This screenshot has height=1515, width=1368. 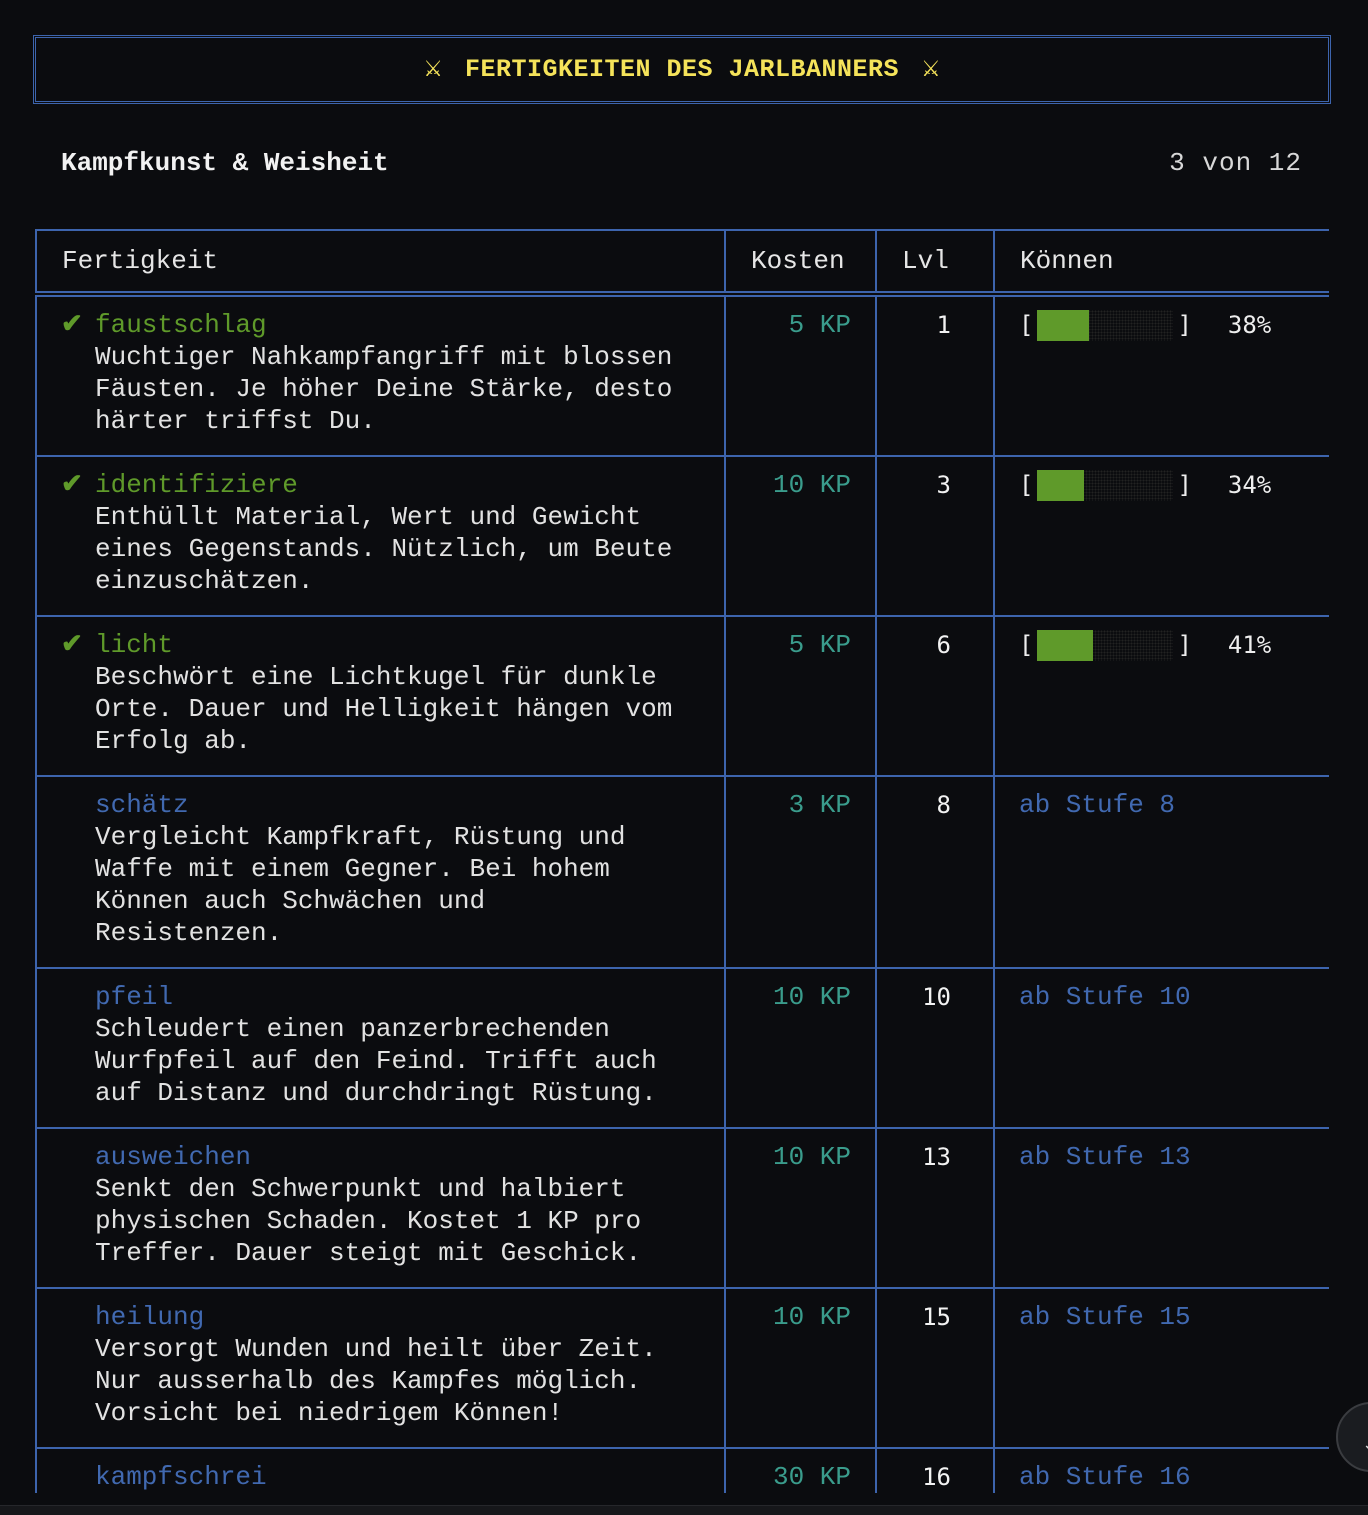 What do you see at coordinates (1105, 1477) in the screenshot?
I see `unlock-level: ab Stufe 16` at bounding box center [1105, 1477].